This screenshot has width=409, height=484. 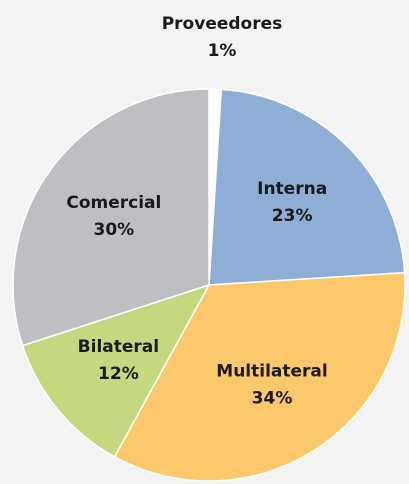 I want to click on slice-value-label: 1%, so click(x=222, y=51).